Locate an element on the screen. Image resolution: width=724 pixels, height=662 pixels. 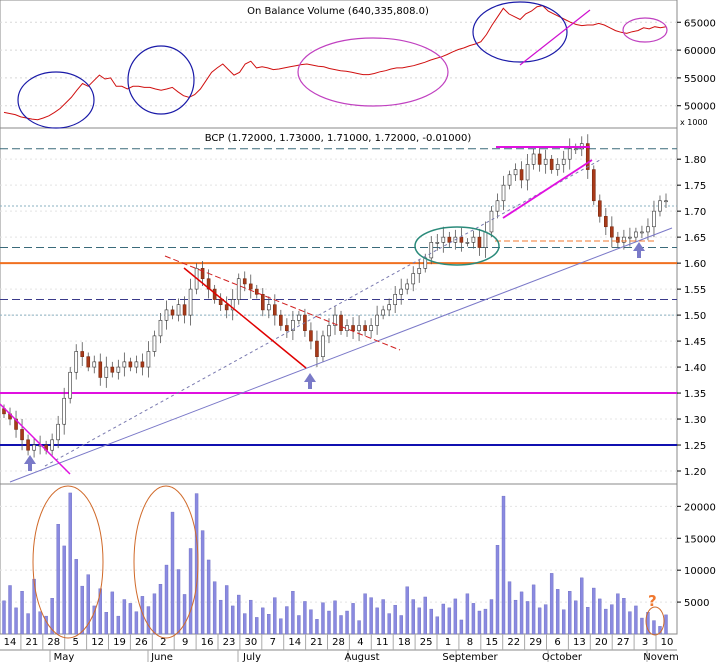
price-tick-label: 1.80 is located at coordinates (695, 160).